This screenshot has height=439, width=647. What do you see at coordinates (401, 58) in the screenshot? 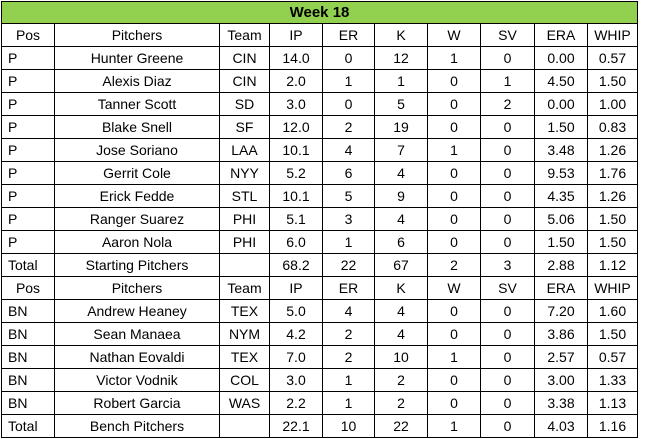
I see `cell-k: 12` at bounding box center [401, 58].